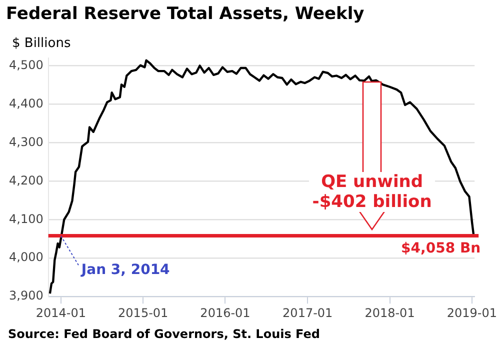 This screenshot has height=346, width=500. What do you see at coordinates (26, 65) in the screenshot?
I see `y-tick-label: 4,500` at bounding box center [26, 65].